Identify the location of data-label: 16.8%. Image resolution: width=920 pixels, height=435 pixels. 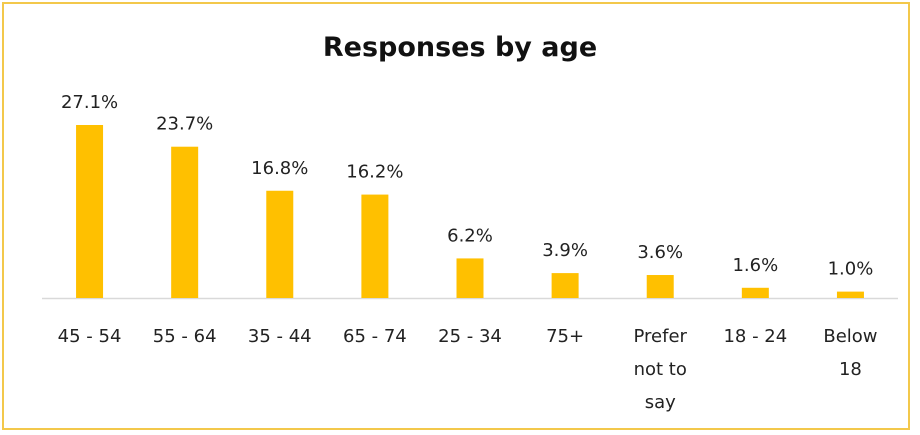
(279, 168).